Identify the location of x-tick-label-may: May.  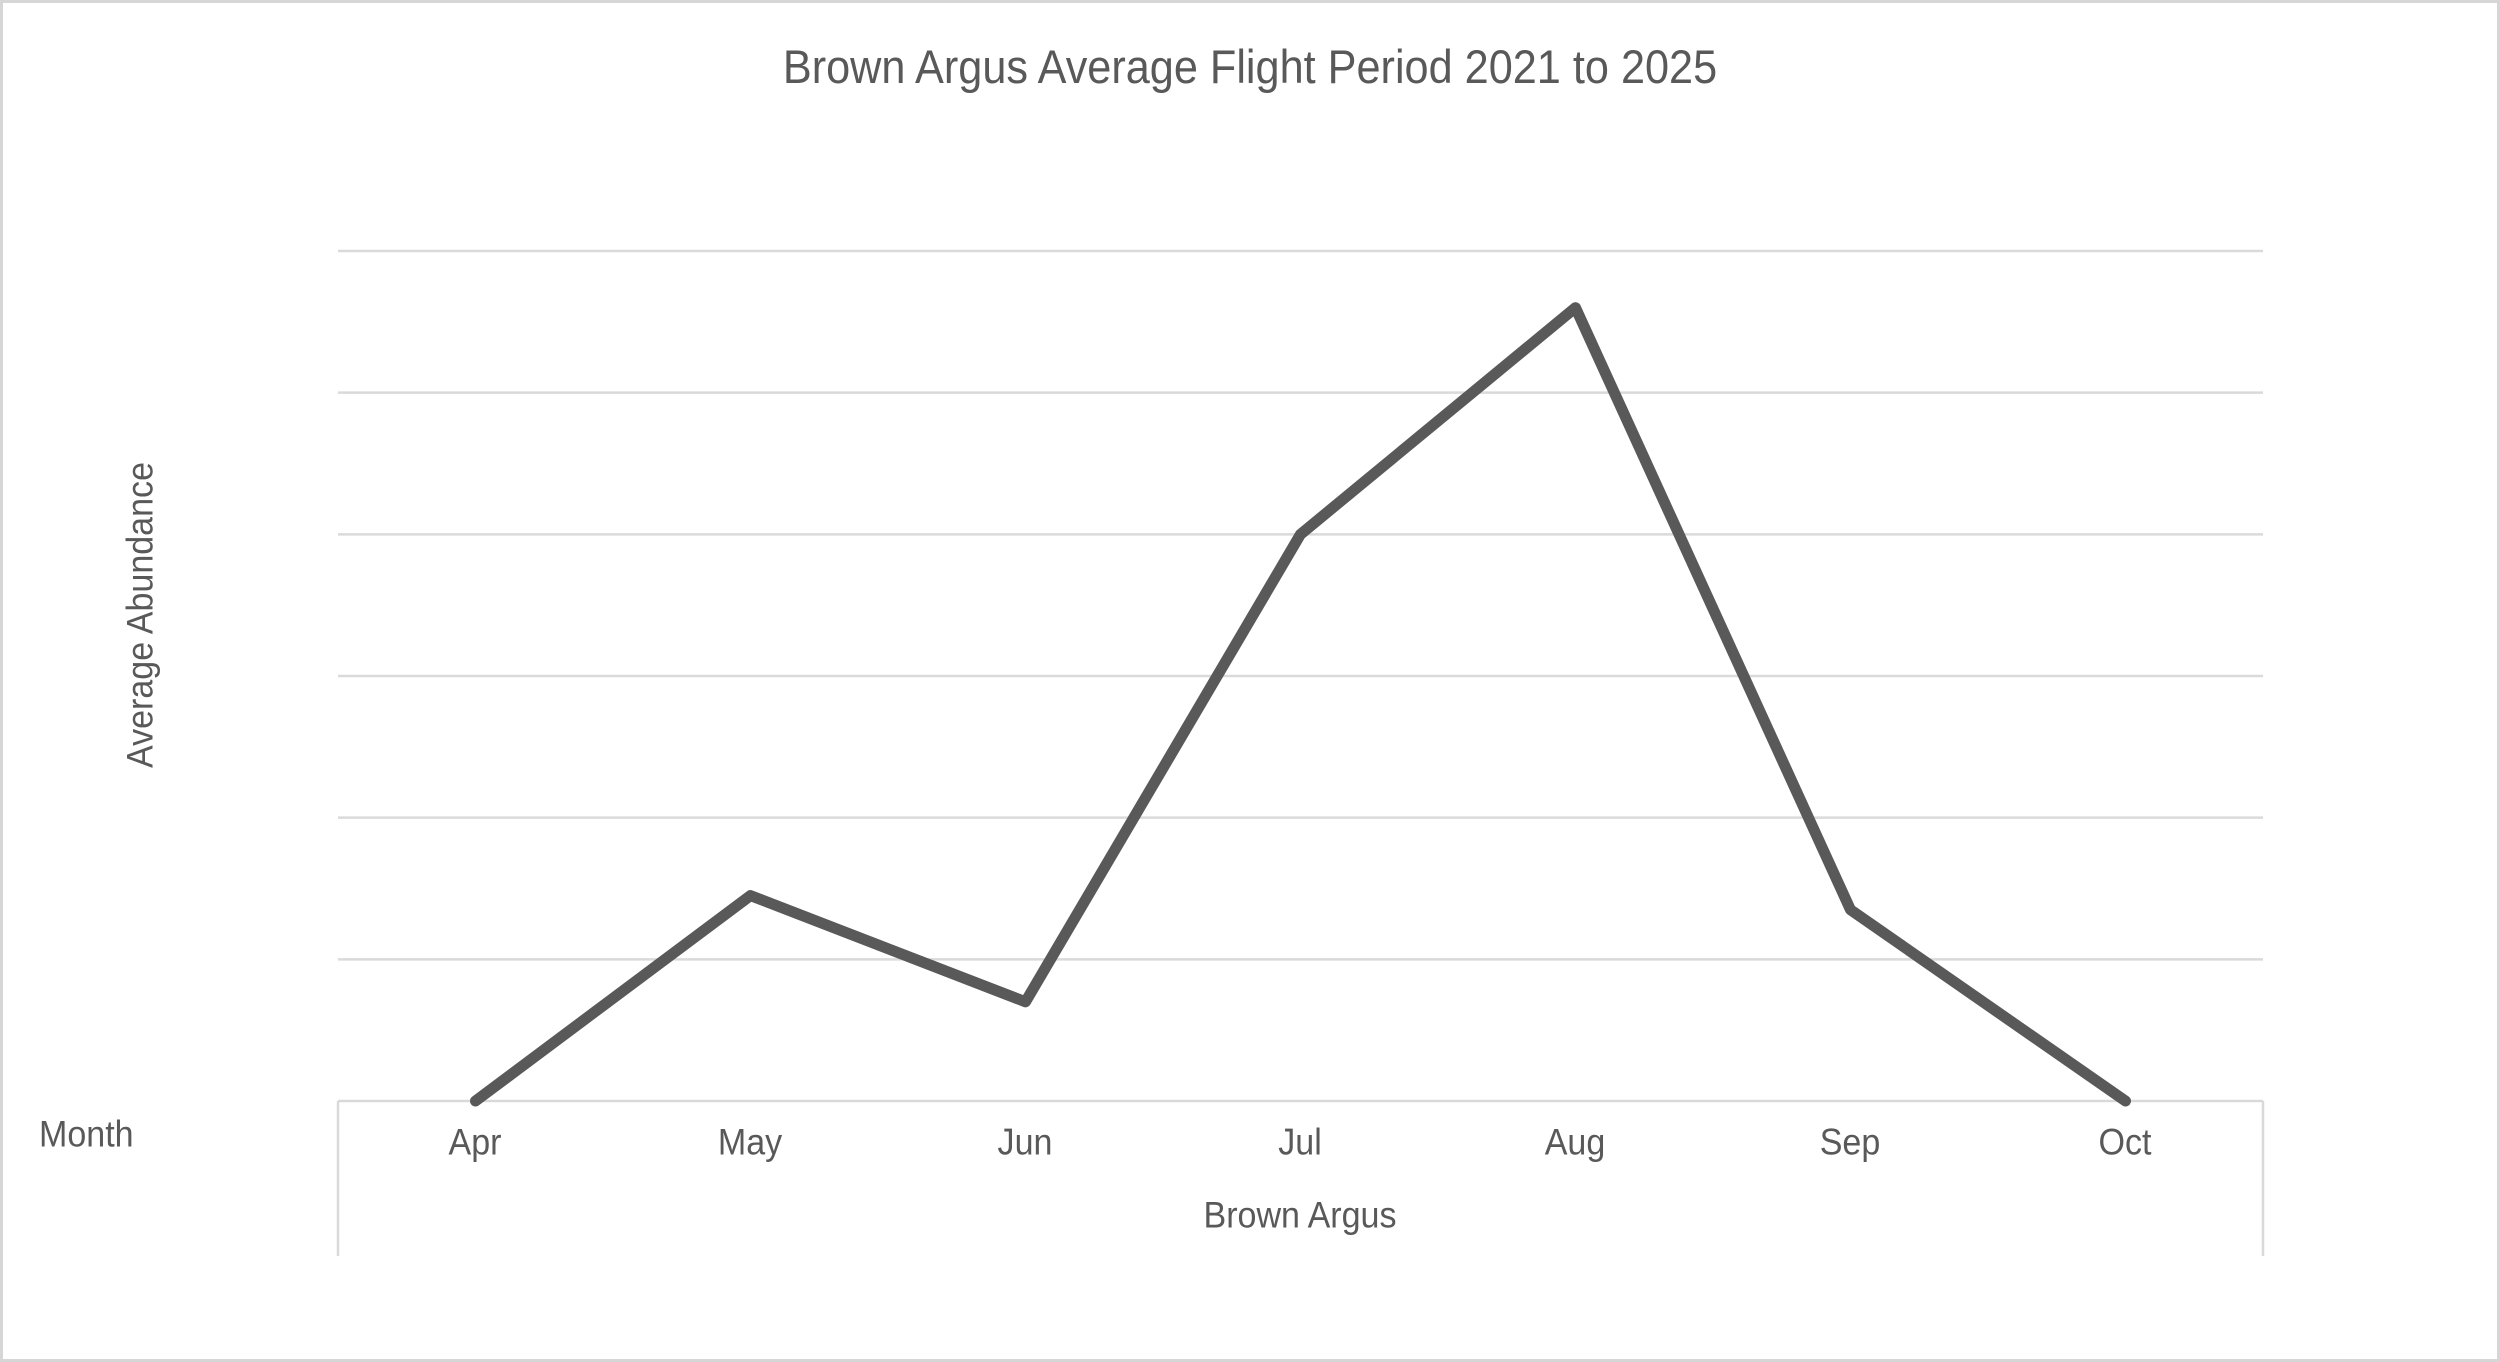
(750, 1142).